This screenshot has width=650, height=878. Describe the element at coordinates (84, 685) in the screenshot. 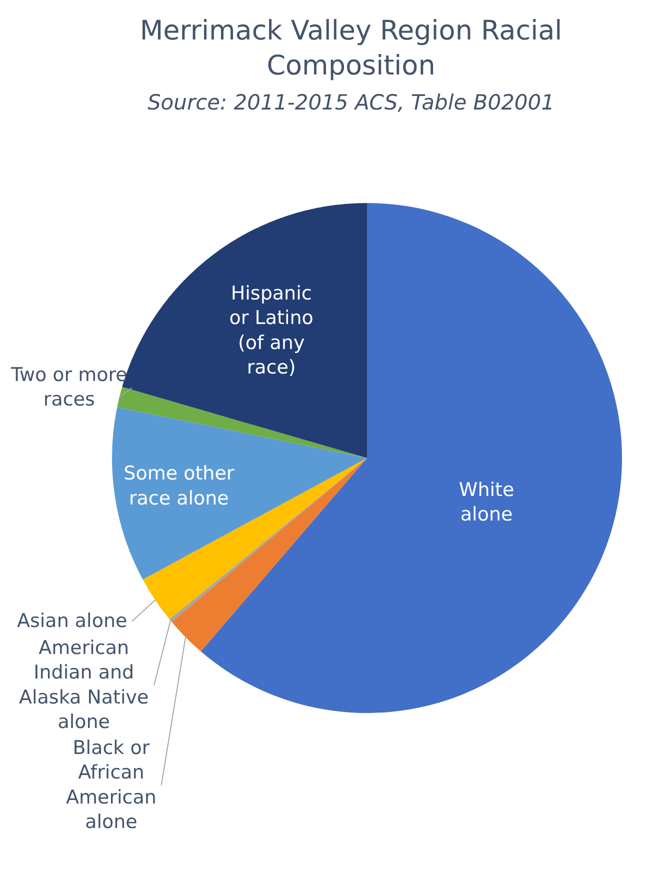

I see `slice-label: American Indian and Alaska Native alone` at that location.